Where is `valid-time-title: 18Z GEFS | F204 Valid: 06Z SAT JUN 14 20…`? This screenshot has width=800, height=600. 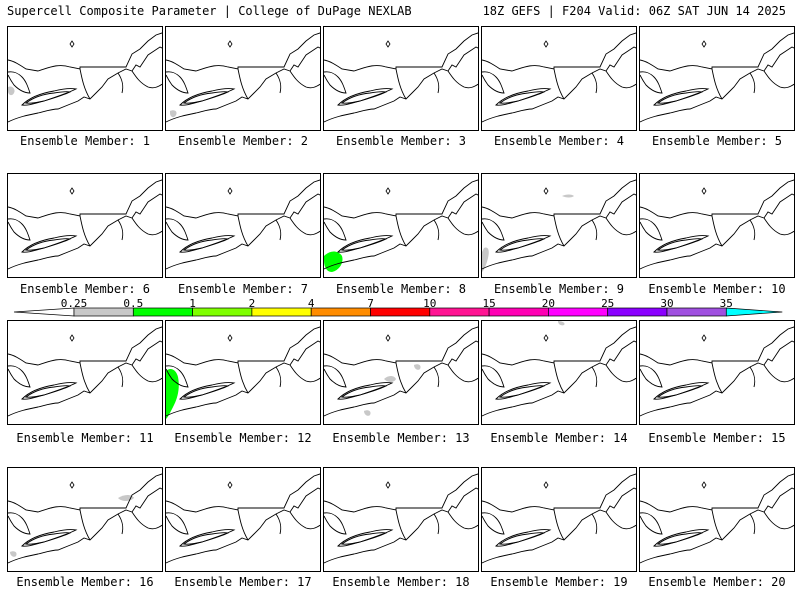
valid-time-title: 18Z GEFS | F204 Valid: 06Z SAT JUN 14 20… is located at coordinates (634, 11).